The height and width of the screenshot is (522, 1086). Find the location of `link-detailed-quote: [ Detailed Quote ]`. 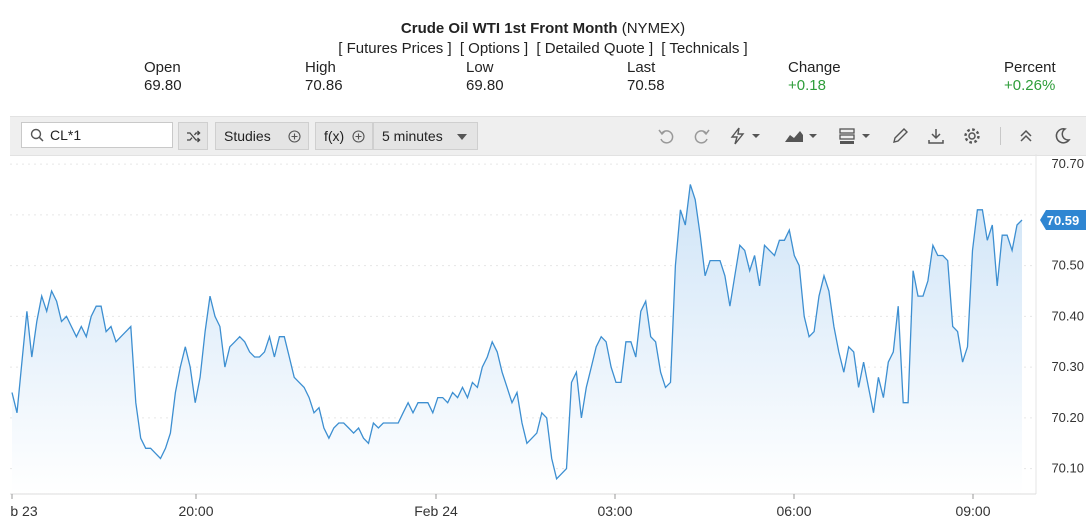

link-detailed-quote: [ Detailed Quote ] is located at coordinates (595, 48).